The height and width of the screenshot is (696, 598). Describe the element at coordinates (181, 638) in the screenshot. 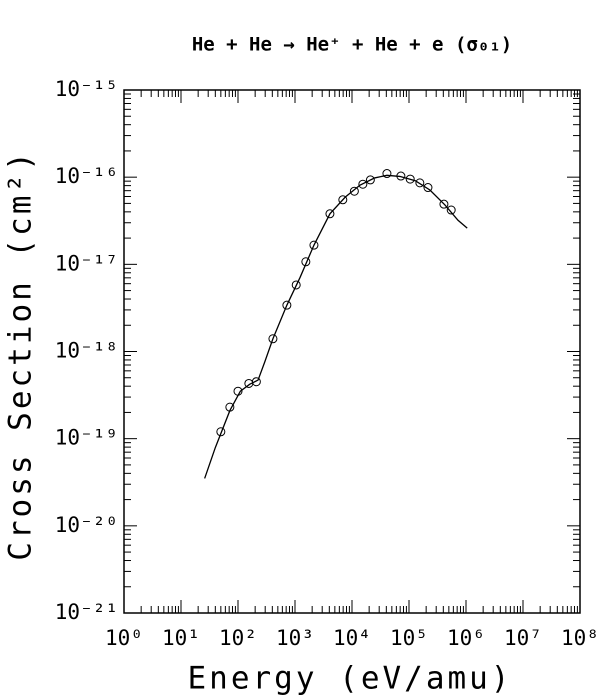

I see `x-tick-label: 10¹` at that location.